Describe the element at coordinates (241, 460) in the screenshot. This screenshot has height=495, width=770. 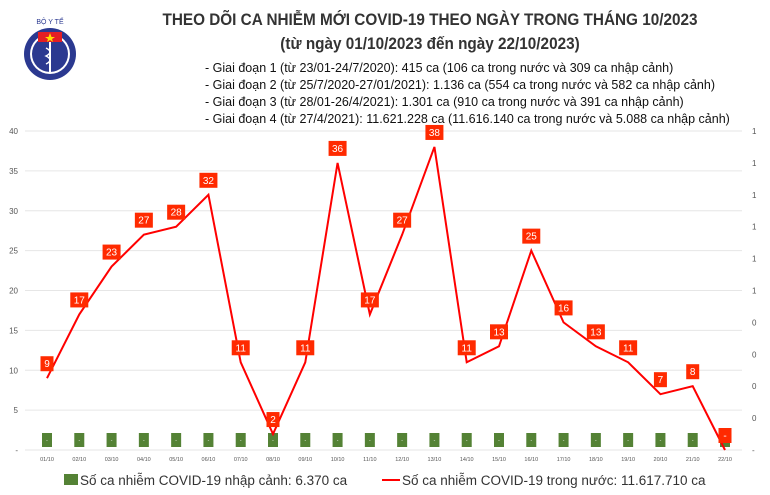
I see `x-tick-label: 07/10` at that location.